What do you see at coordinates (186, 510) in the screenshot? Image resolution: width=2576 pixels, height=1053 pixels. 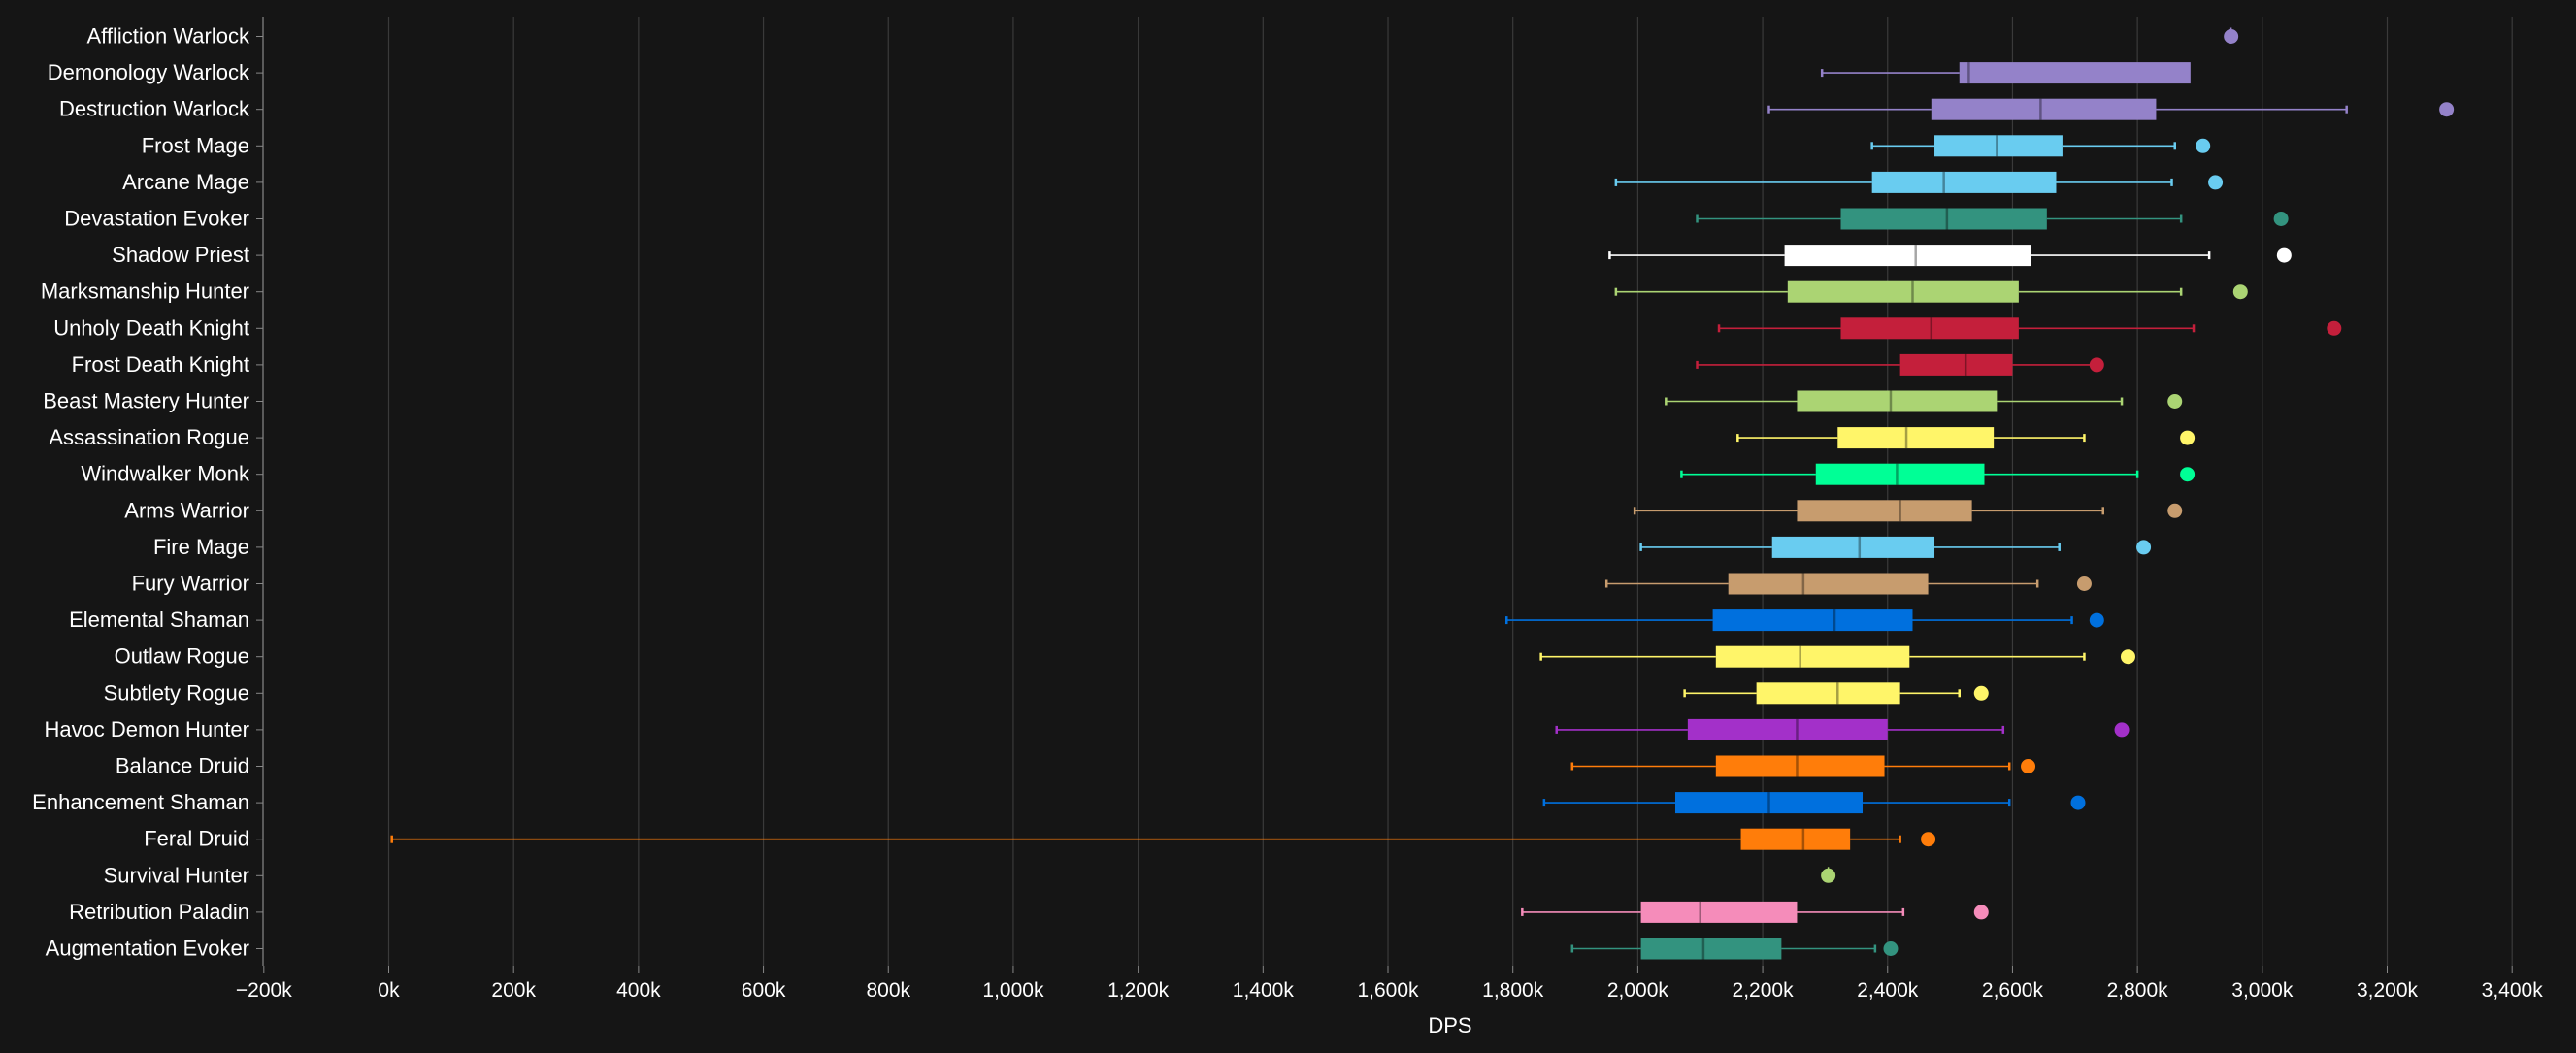 I see `y-category-label: Arms Warrior` at bounding box center [186, 510].